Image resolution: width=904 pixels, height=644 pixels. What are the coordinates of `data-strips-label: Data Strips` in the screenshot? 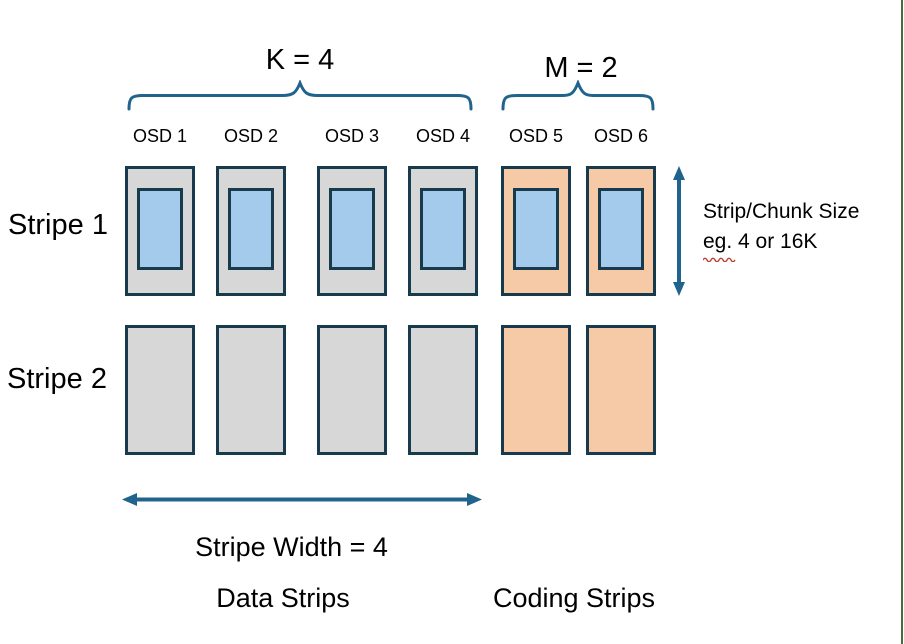 It's located at (283, 598).